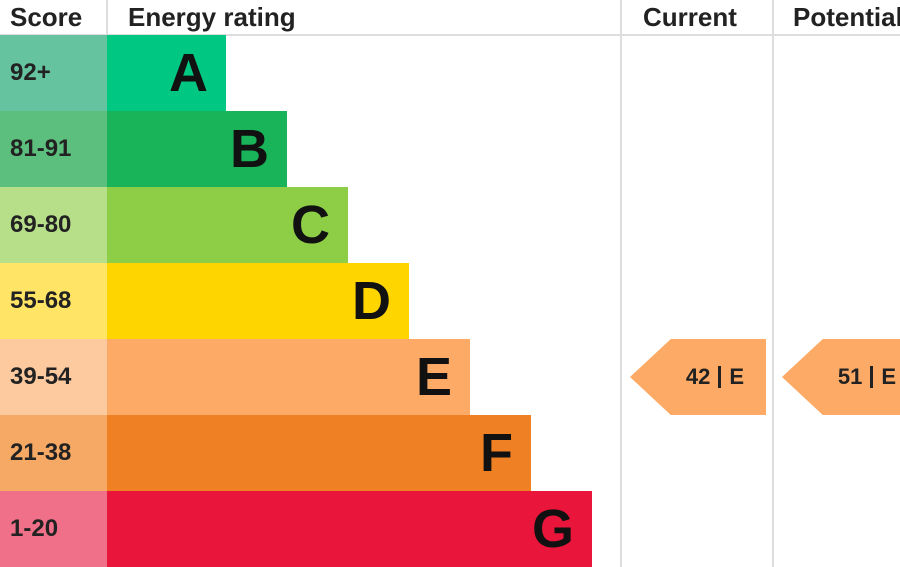  I want to click on rating-bar: F, so click(319, 453).